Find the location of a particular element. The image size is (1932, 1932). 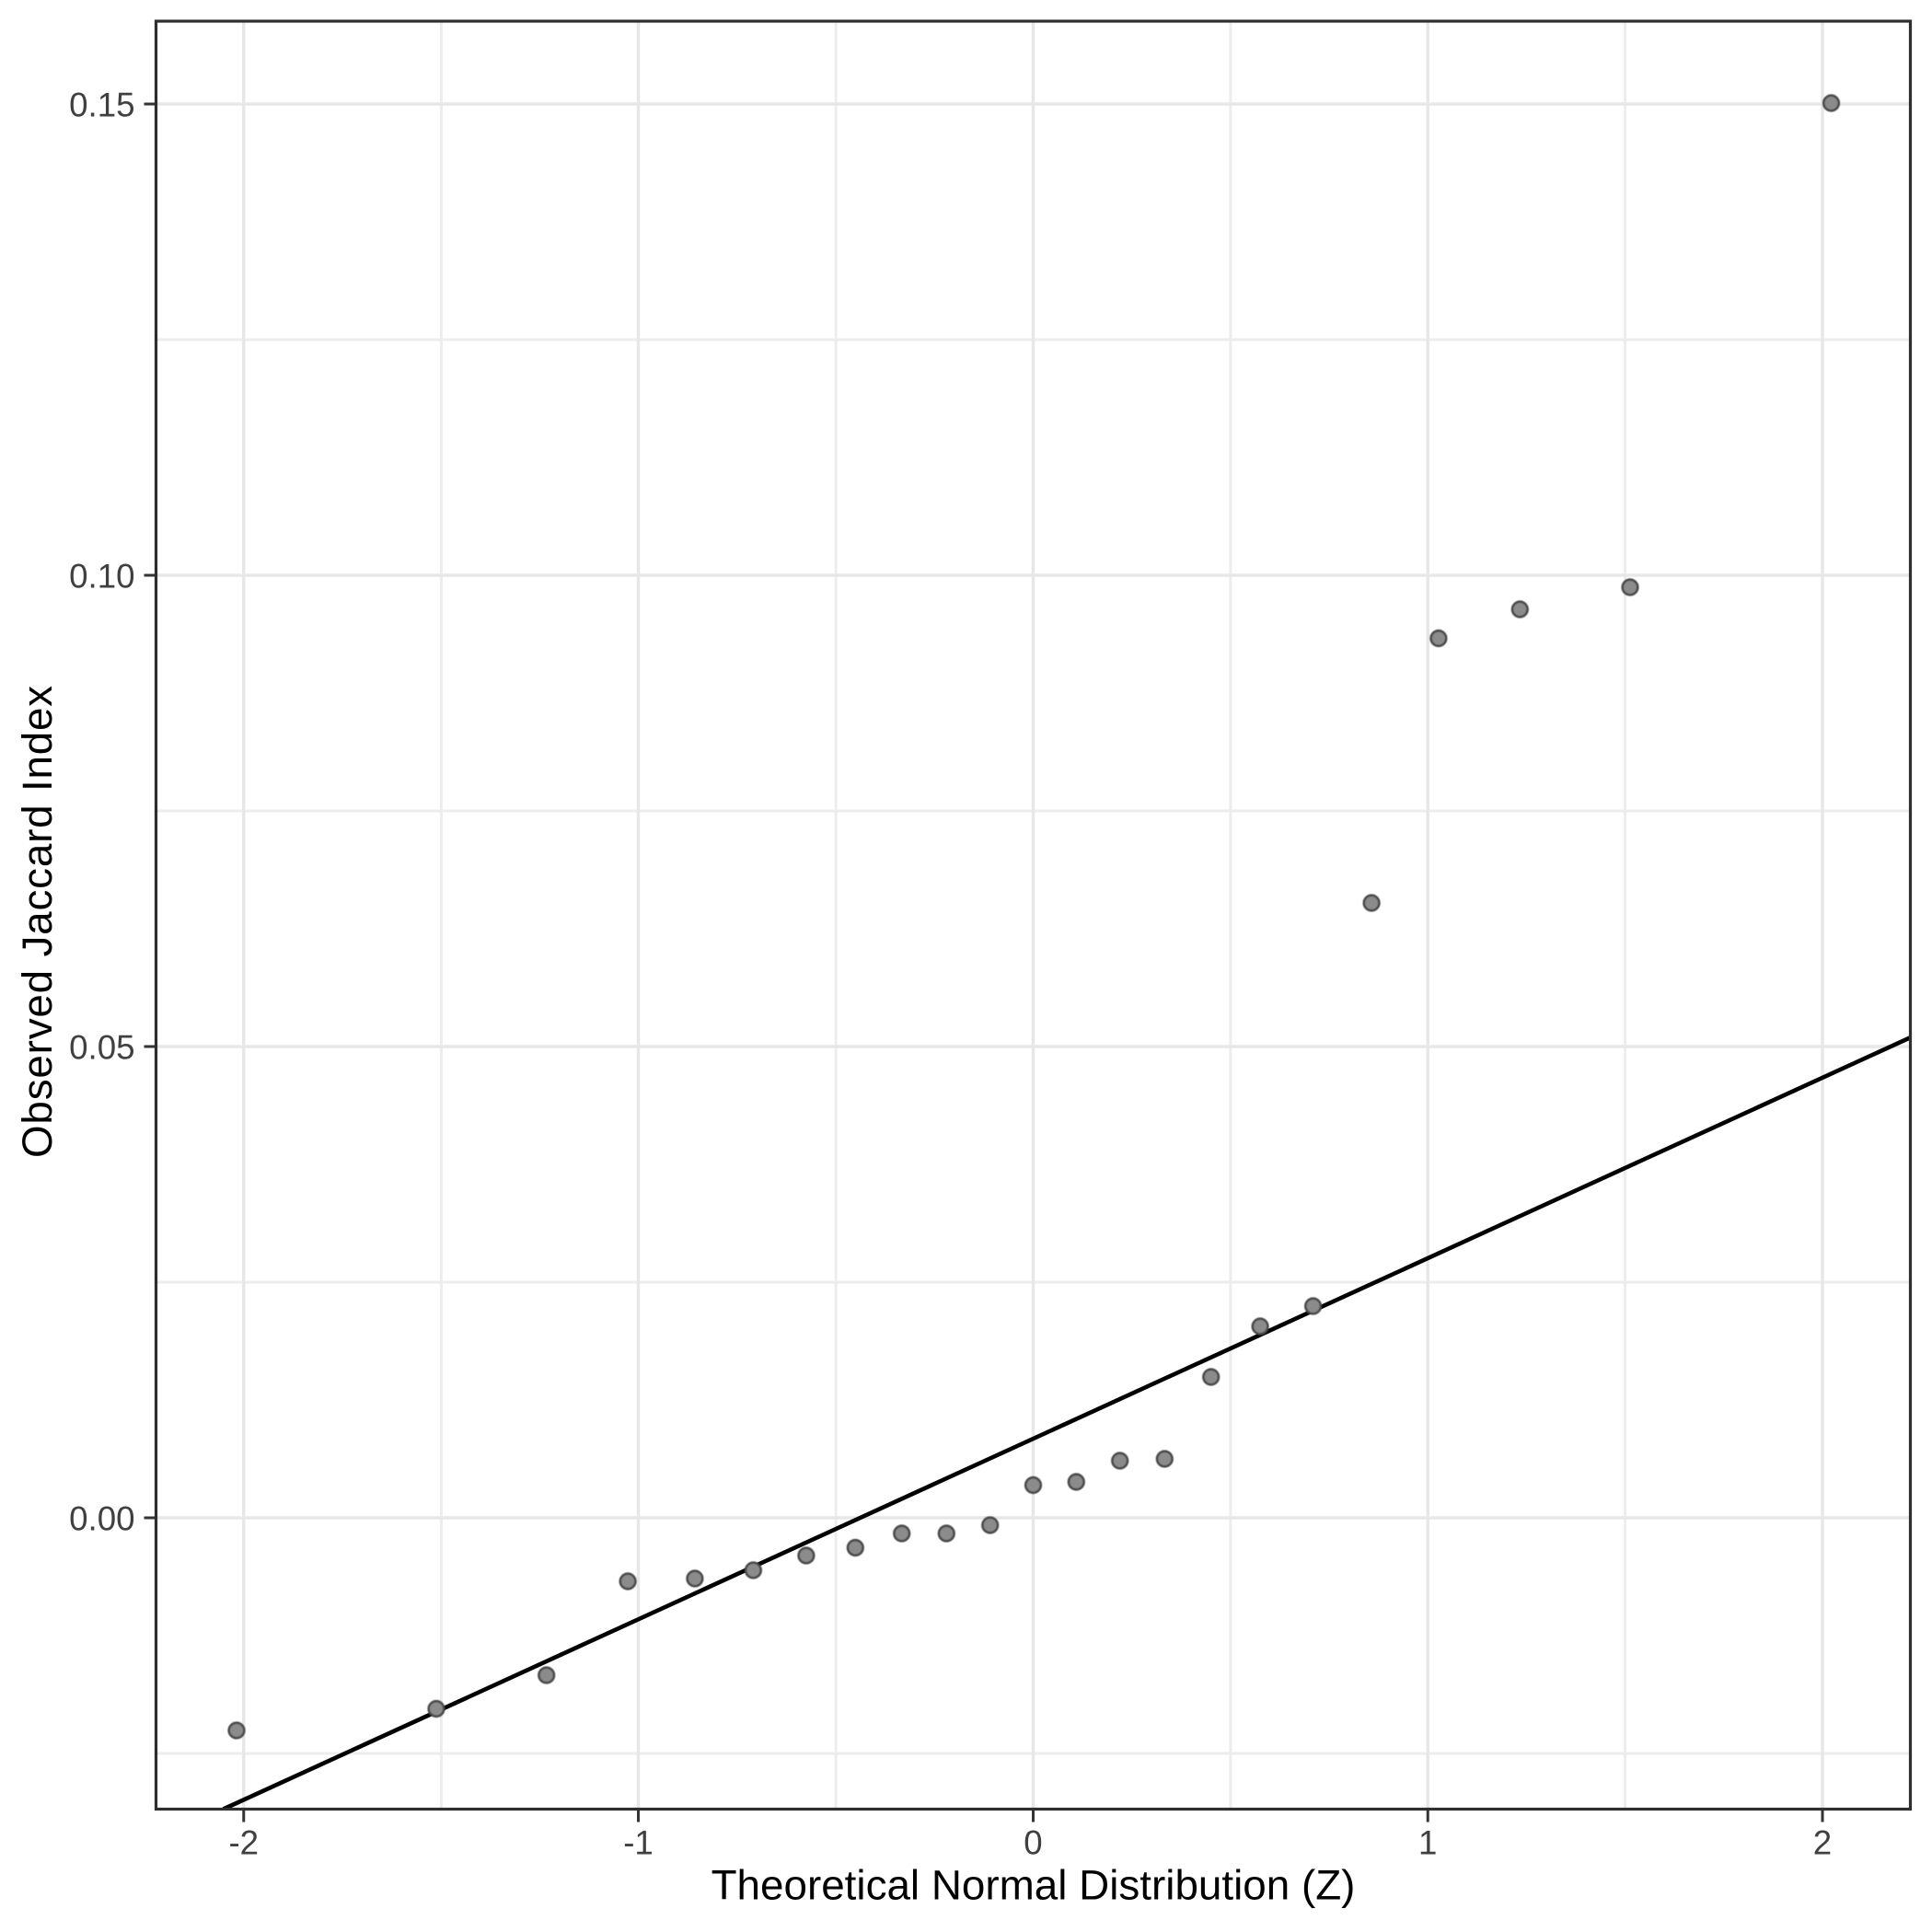

svg-text: -2 is located at coordinates (244, 1843).